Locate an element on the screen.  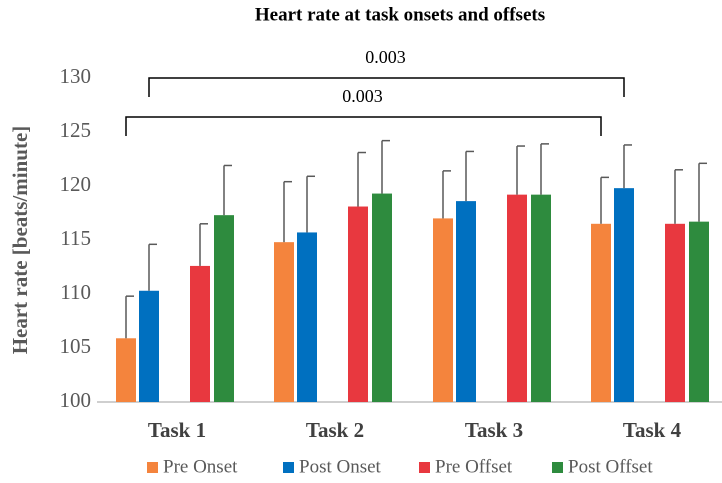
y-tick-label: 100 is located at coordinates (76, 400).